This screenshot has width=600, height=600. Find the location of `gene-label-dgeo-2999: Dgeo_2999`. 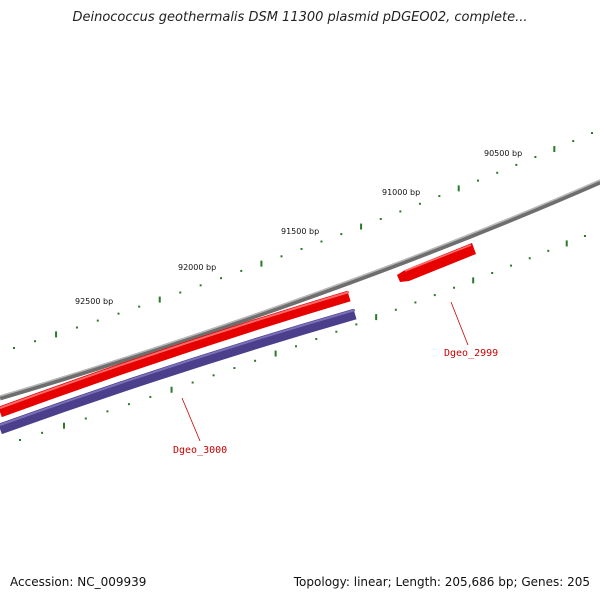

gene-label-dgeo-2999: Dgeo_2999 is located at coordinates (471, 353).